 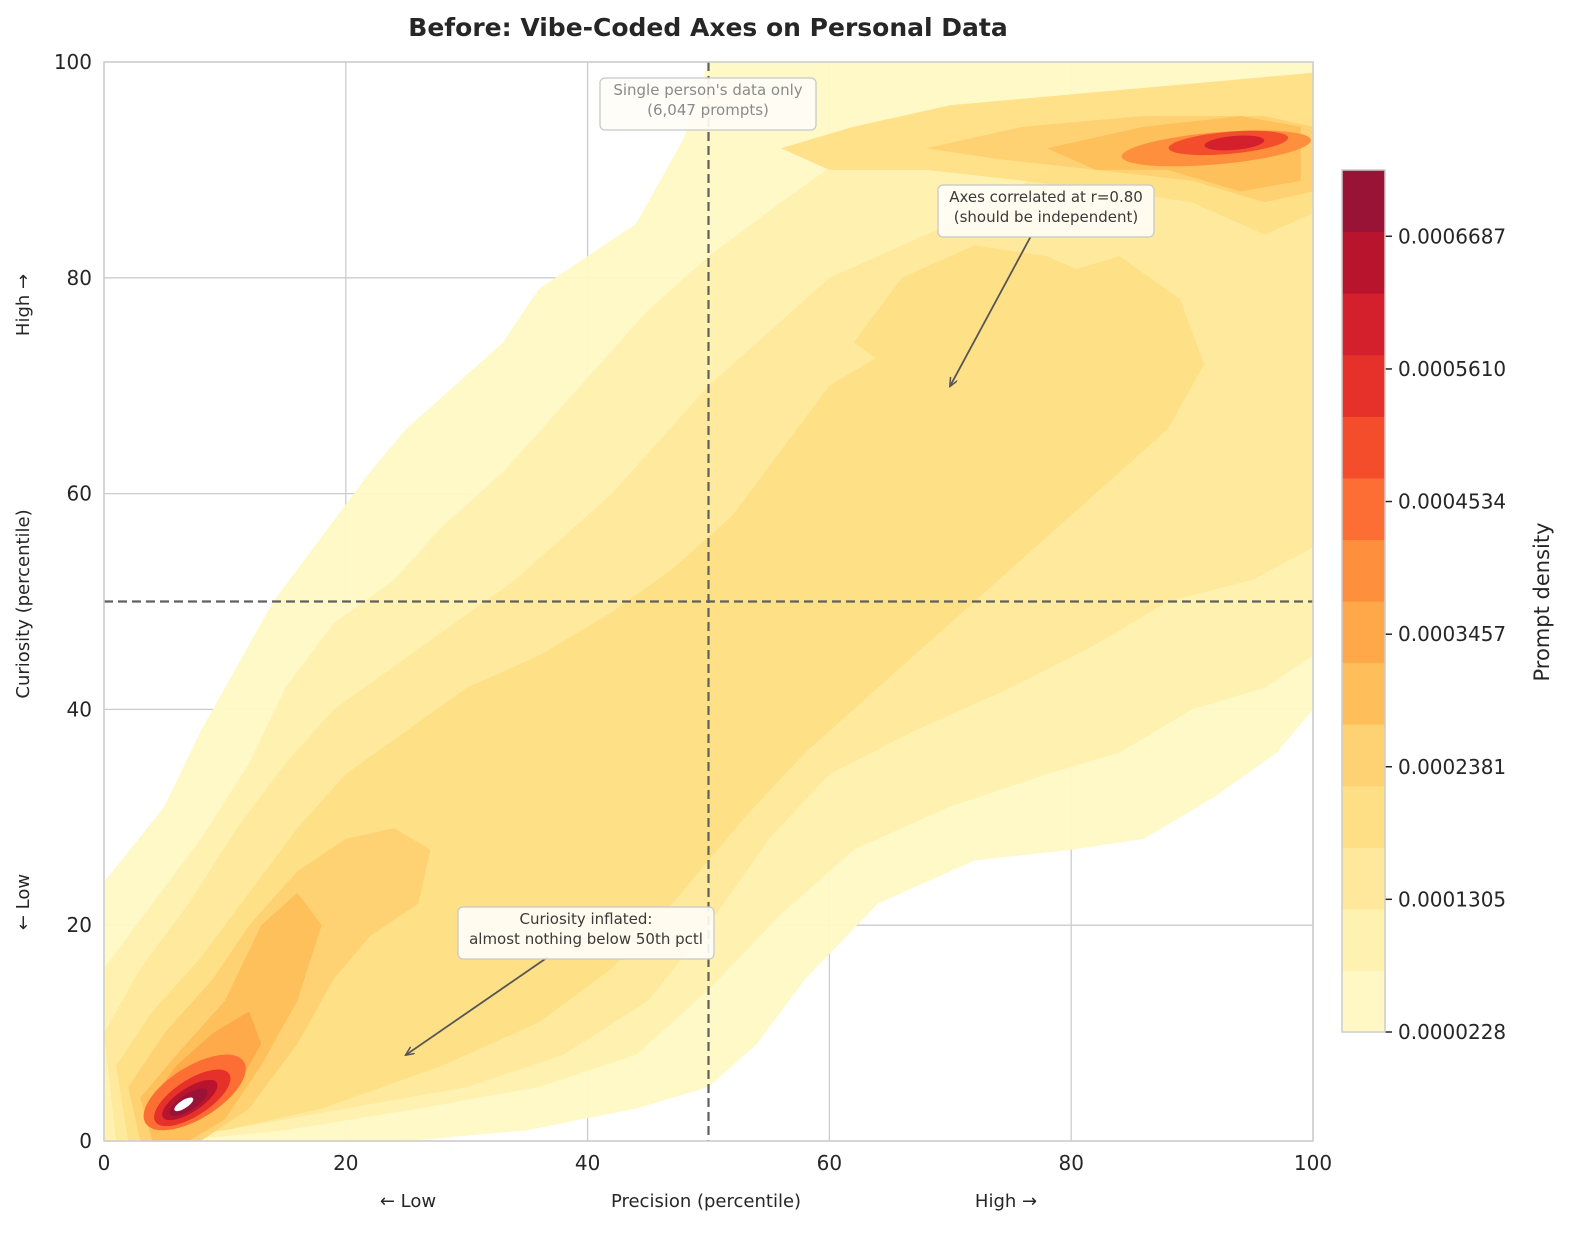 I want to click on x-tick-label: 100, so click(x=1313, y=1163).